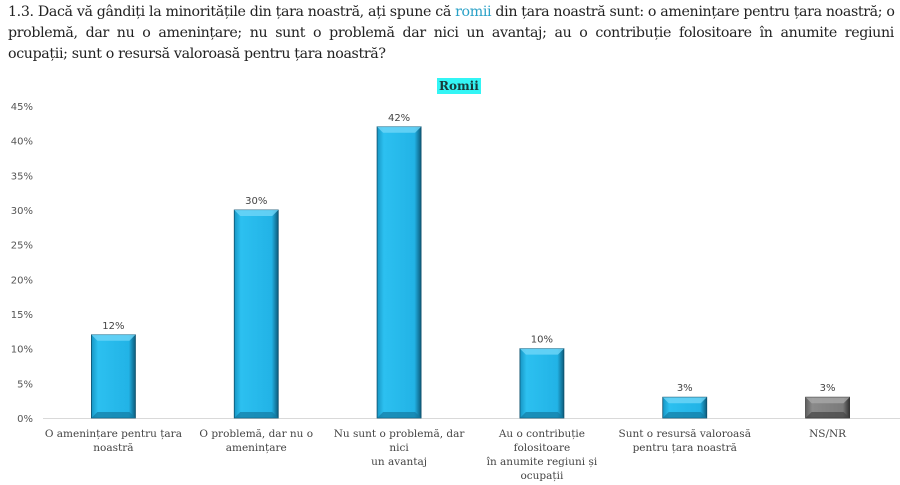  What do you see at coordinates (22, 211) in the screenshot?
I see `y-tick-label: 30%` at bounding box center [22, 211].